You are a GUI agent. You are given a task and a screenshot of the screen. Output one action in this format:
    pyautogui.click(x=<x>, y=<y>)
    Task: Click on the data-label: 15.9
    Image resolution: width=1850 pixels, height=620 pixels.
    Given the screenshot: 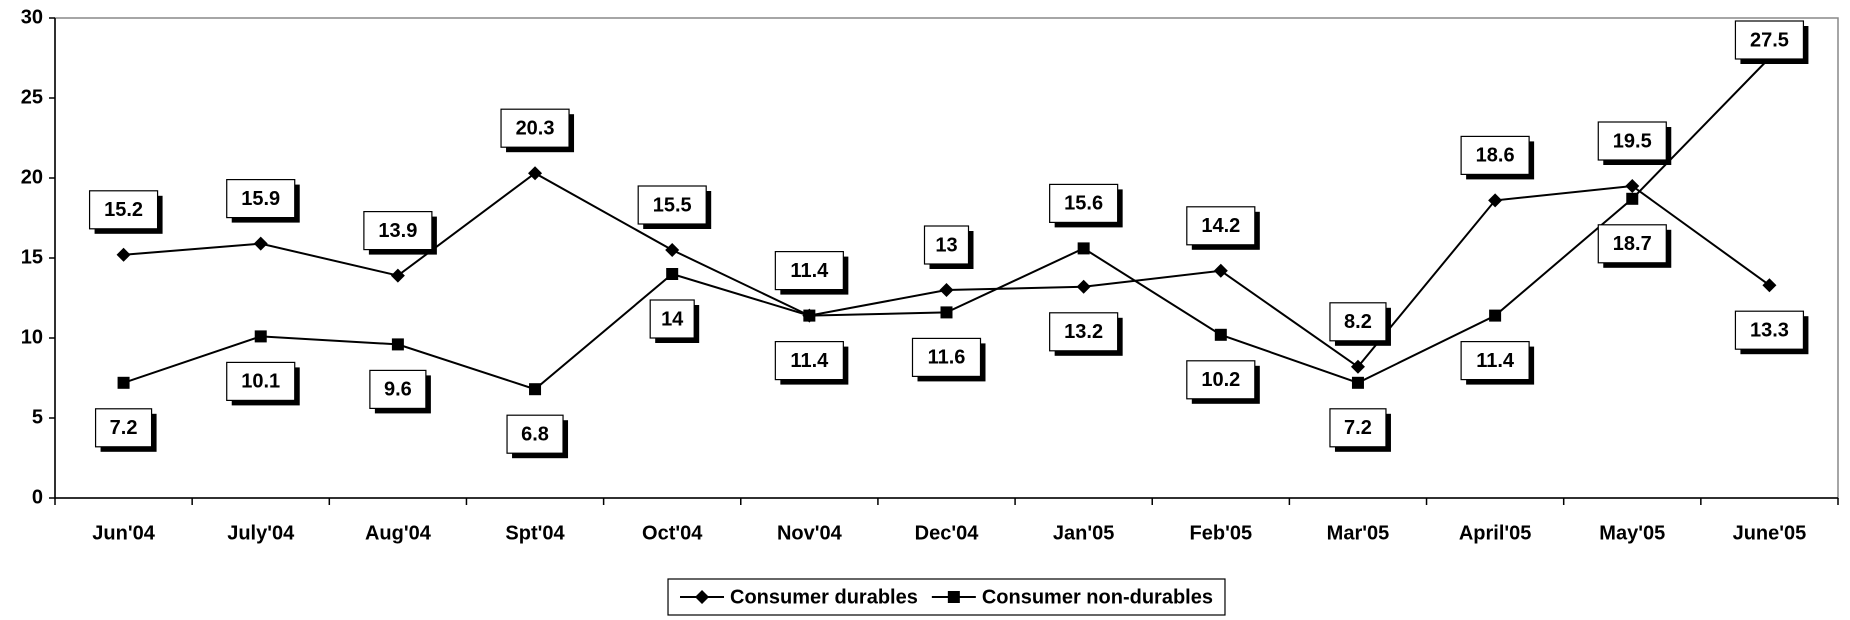 What is the action you would take?
    pyautogui.click(x=260, y=199)
    